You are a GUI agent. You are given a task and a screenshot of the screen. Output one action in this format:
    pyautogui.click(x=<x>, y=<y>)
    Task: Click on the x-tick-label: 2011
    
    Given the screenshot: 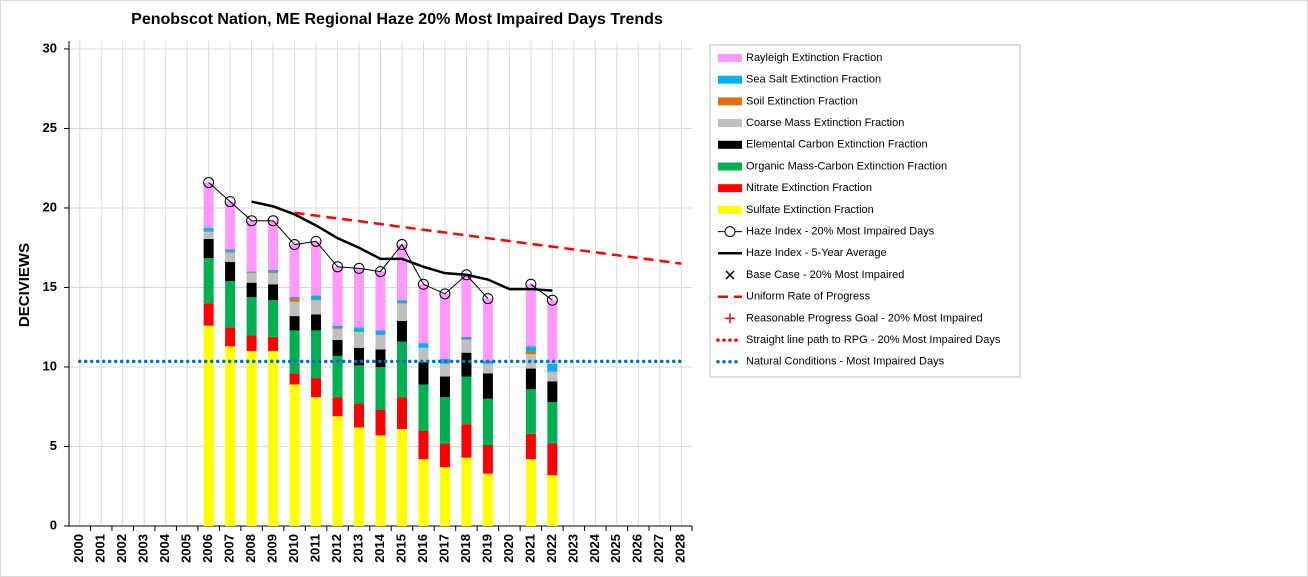 What is the action you would take?
    pyautogui.click(x=314, y=548)
    